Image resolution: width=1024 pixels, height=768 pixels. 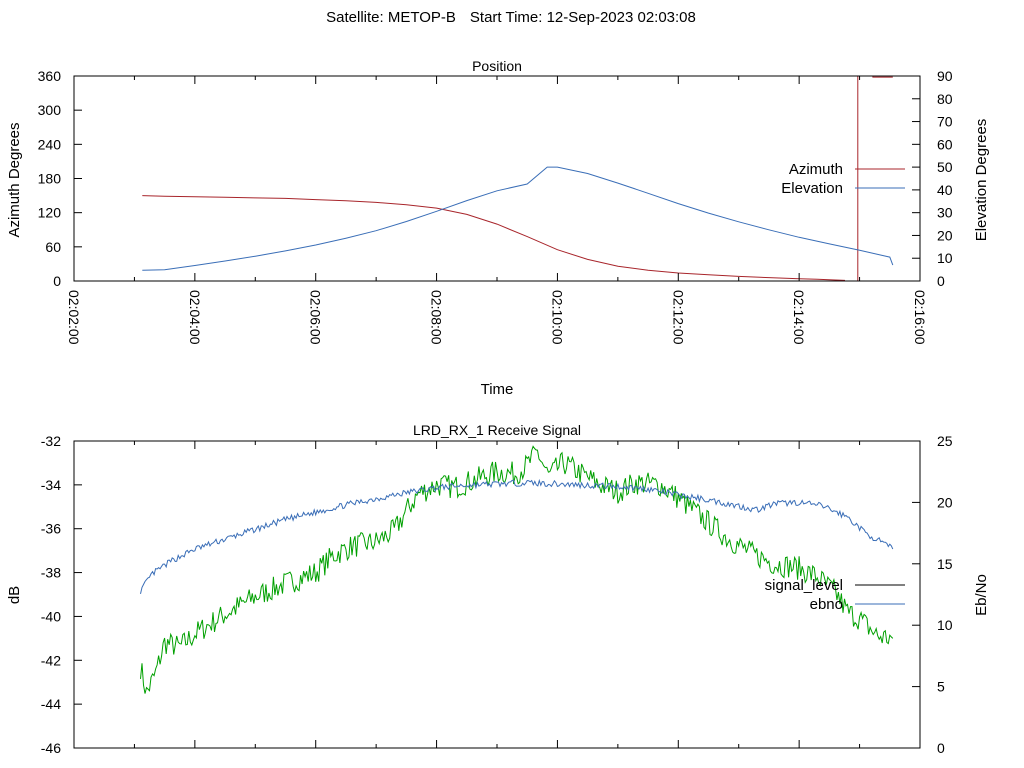 What do you see at coordinates (14, 179) in the screenshot?
I see `azimuth-axis-label: Azimuth Degrees` at bounding box center [14, 179].